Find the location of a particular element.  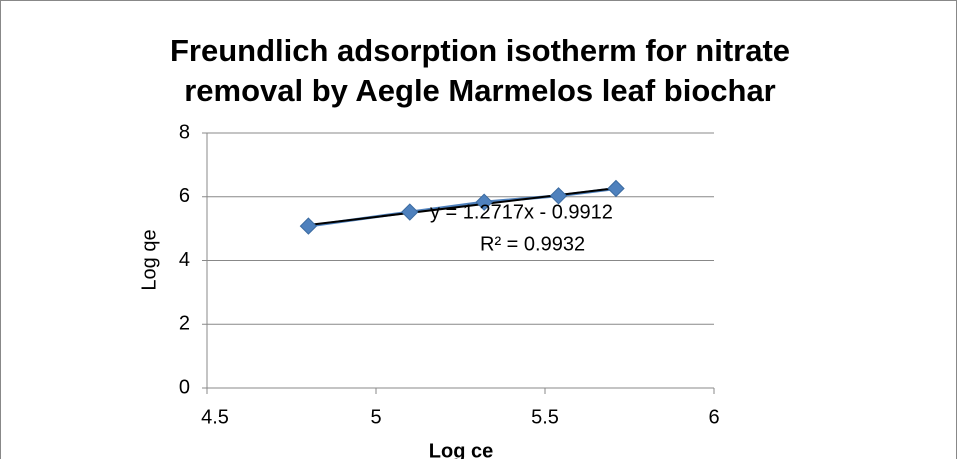

x-axis-label: Log ce is located at coordinates (461, 449).